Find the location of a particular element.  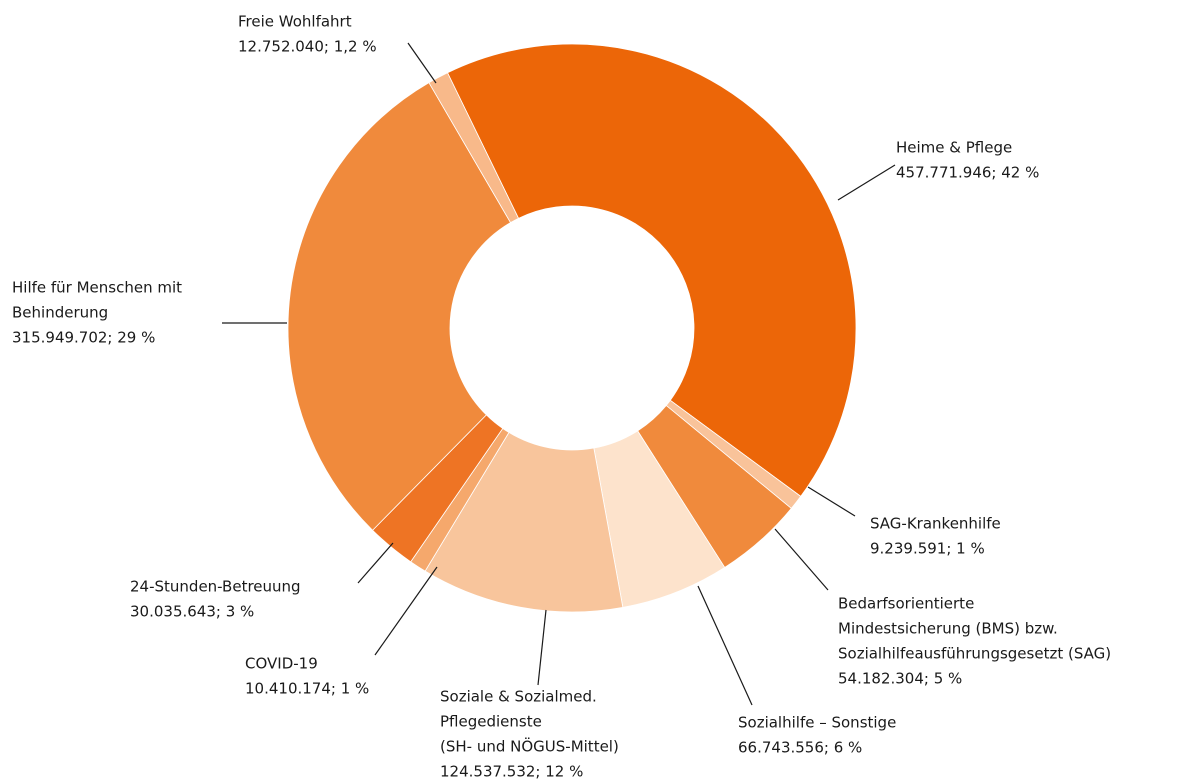

category-label: Behinderung is located at coordinates (60, 313).